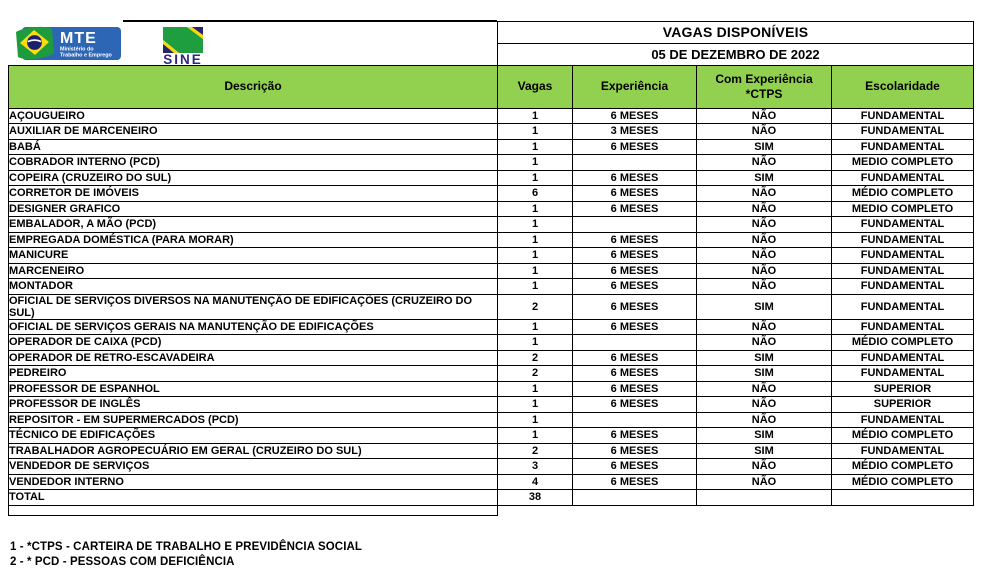 The width and height of the screenshot is (984, 579). Describe the element at coordinates (535, 481) in the screenshot. I see `vacancies-cell: 4` at that location.